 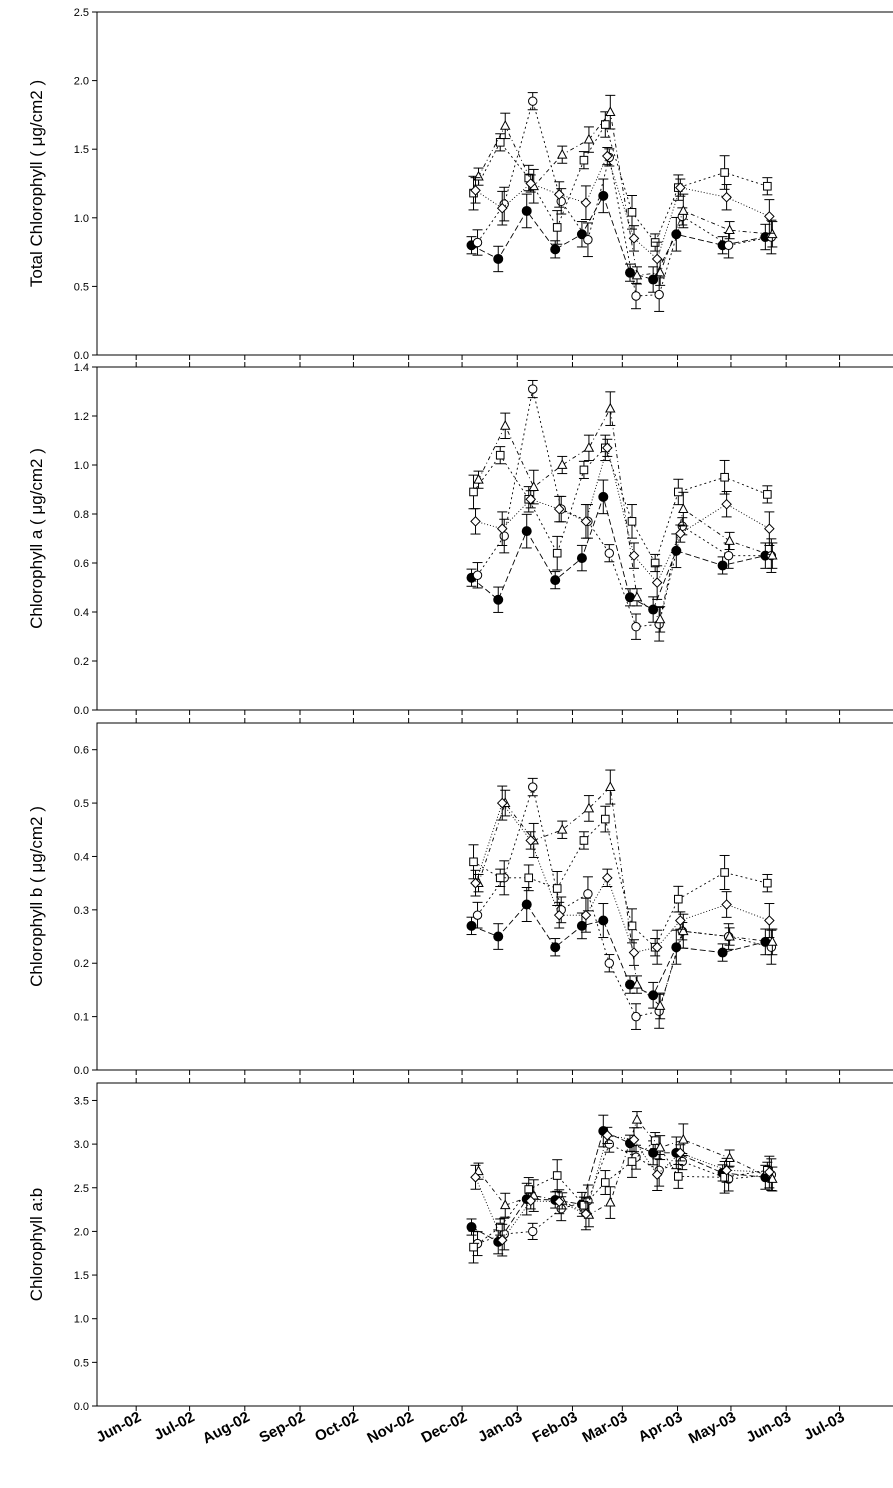 I want to click on series-open-diamond, so click(x=622, y=1191).